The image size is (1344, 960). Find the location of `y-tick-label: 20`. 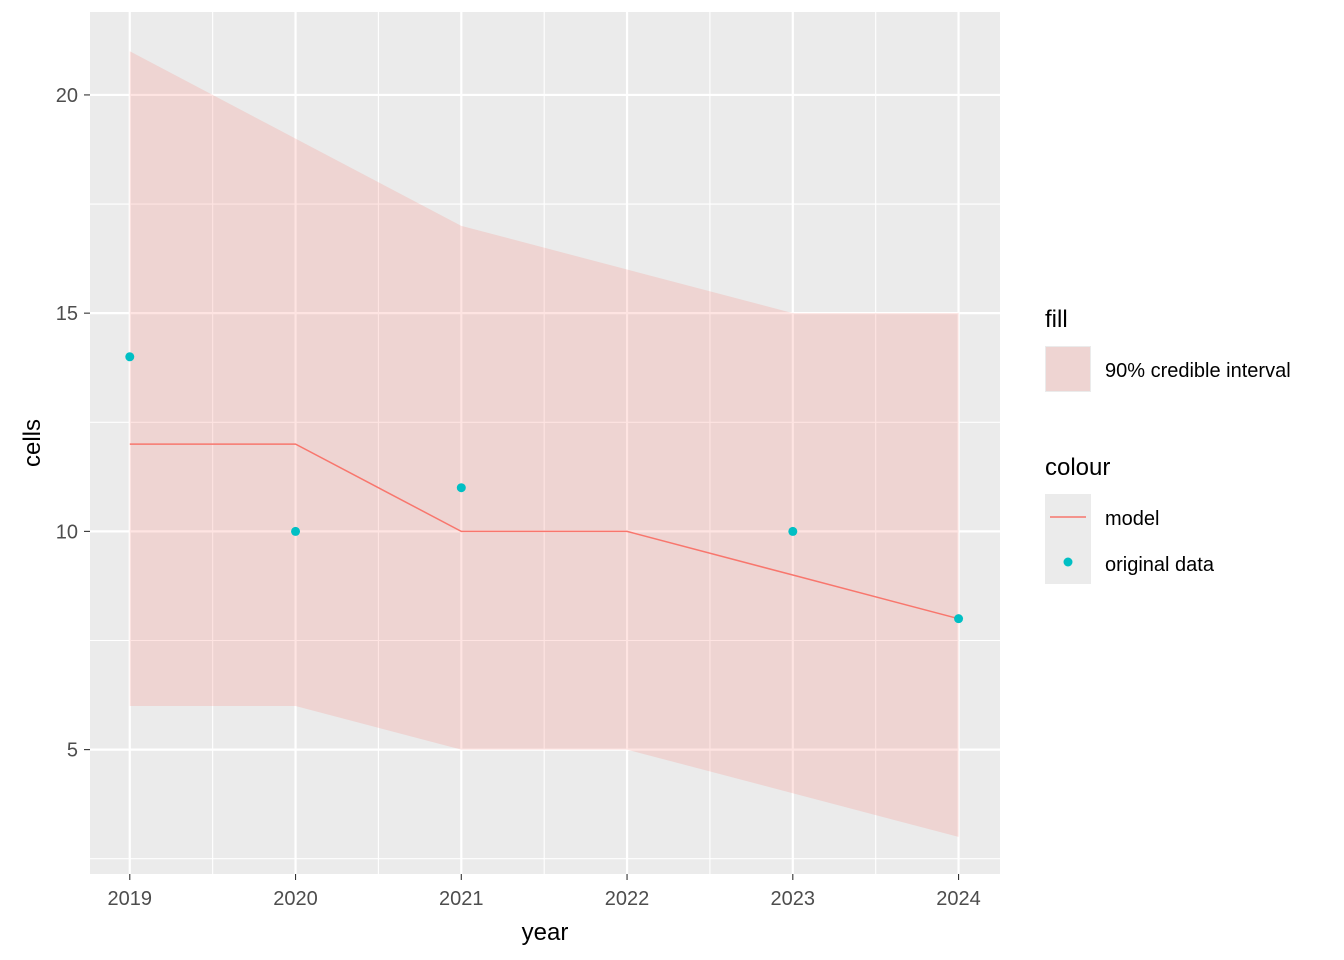

y-tick-label: 20 is located at coordinates (67, 96).